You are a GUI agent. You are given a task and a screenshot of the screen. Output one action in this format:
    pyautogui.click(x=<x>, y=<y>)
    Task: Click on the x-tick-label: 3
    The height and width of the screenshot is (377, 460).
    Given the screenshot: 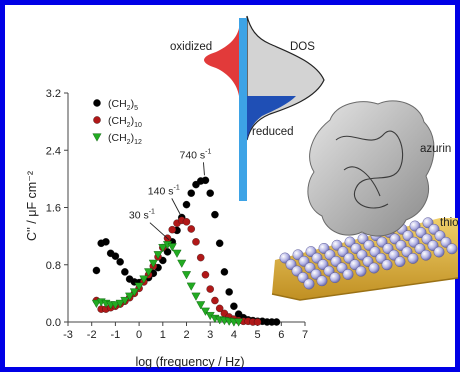 What is the action you would take?
    pyautogui.click(x=210, y=335)
    